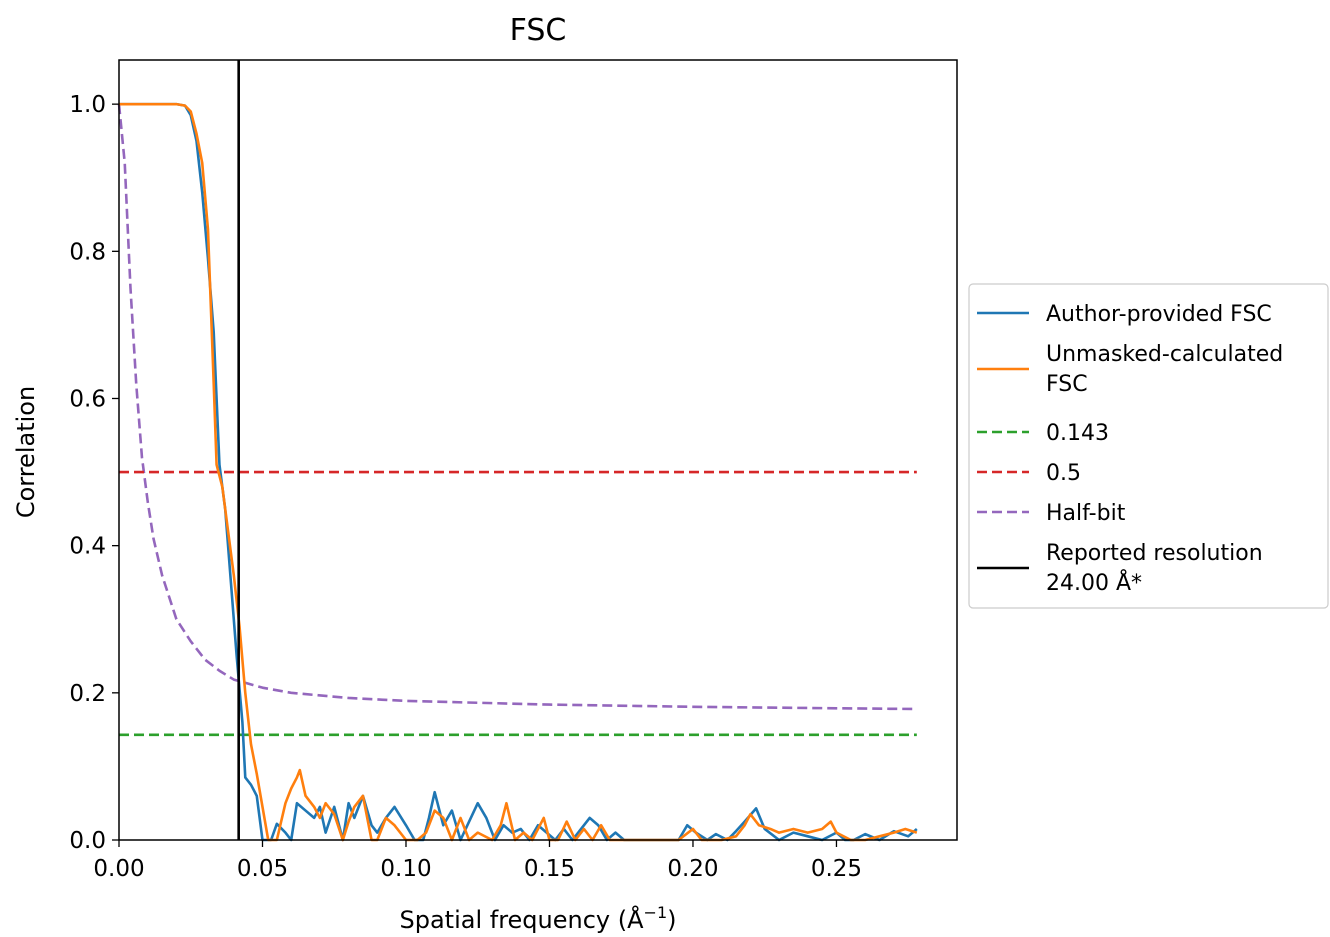  Describe the element at coordinates (1159, 314) in the screenshot. I see `legend-label-0: Author-provided FSC` at that location.